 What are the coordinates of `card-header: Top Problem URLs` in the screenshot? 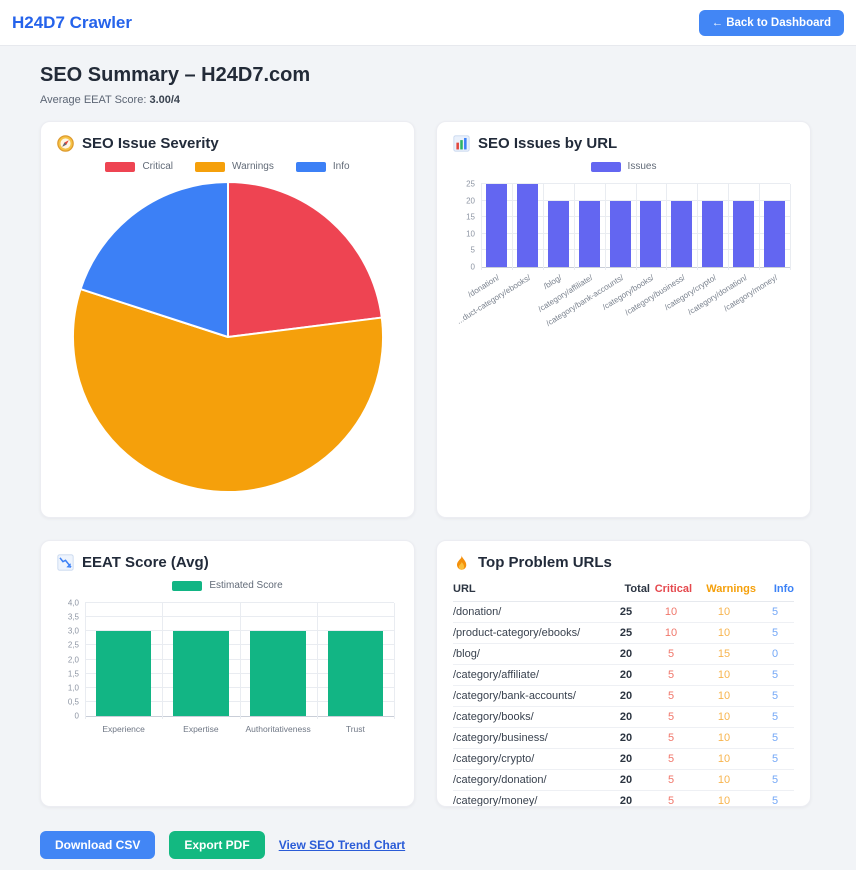 It's located at (623, 562).